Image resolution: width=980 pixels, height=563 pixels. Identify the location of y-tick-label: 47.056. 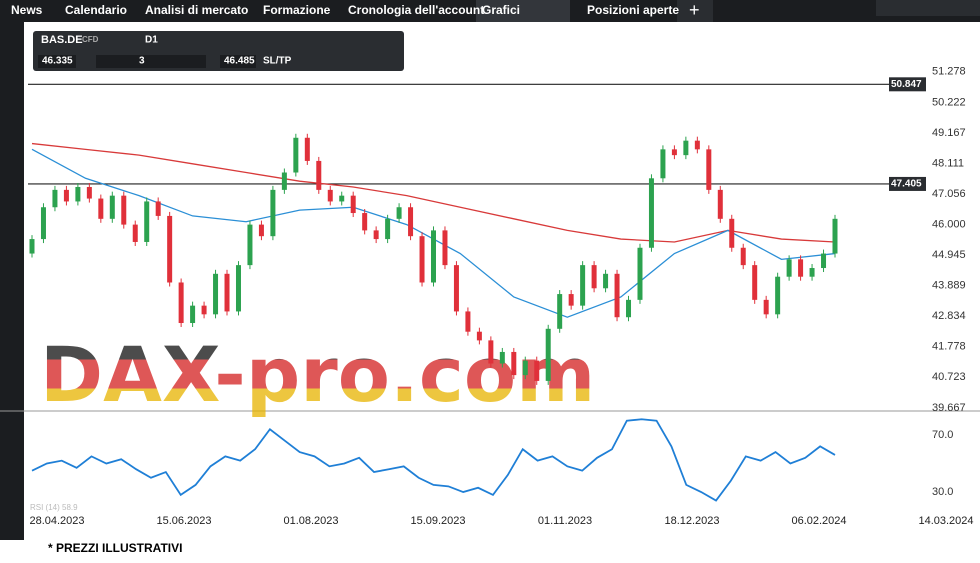
(949, 194).